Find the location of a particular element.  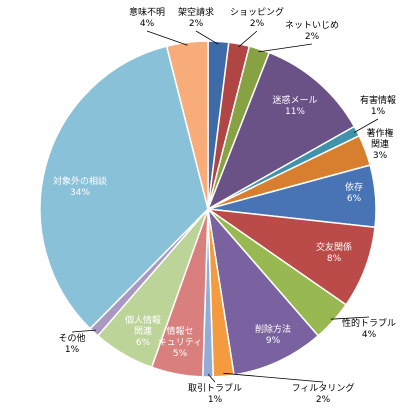

slice-label-pct: 11% is located at coordinates (295, 112).